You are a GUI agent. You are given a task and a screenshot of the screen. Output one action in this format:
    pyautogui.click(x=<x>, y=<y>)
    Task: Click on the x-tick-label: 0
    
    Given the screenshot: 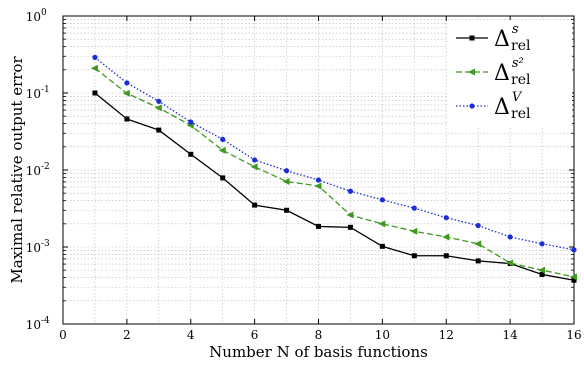 What is the action you would take?
    pyautogui.click(x=63, y=335)
    